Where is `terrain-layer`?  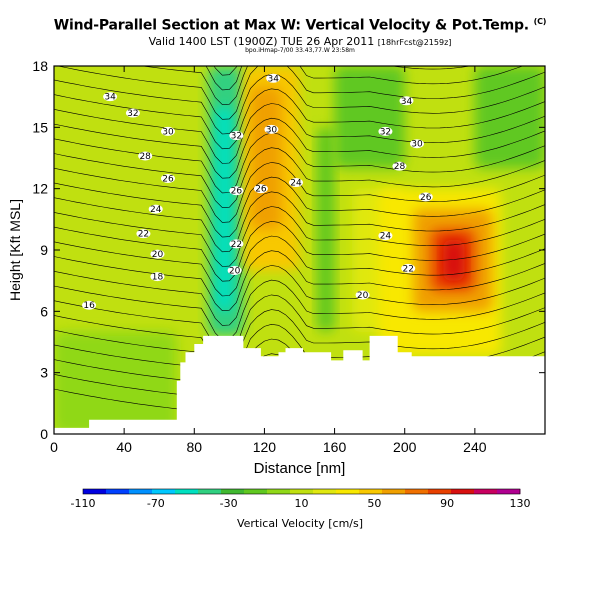
terrain-layer is located at coordinates (299, 384).